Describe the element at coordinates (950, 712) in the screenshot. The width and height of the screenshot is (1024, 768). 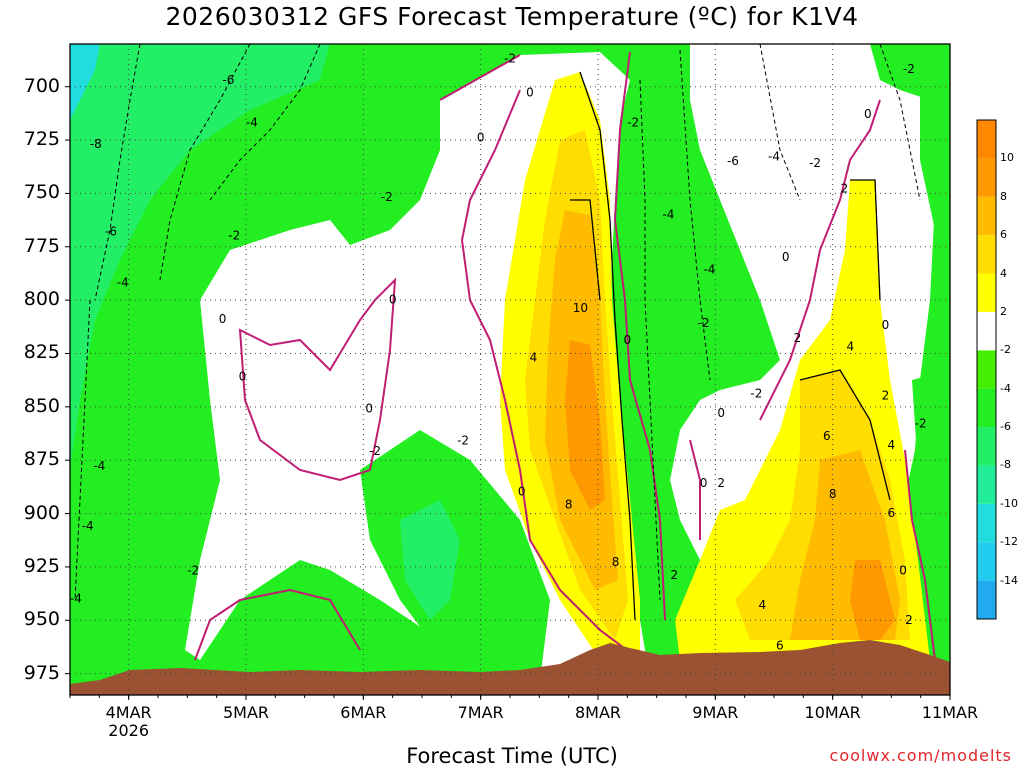
I see `x-tick-label: 11MAR` at that location.